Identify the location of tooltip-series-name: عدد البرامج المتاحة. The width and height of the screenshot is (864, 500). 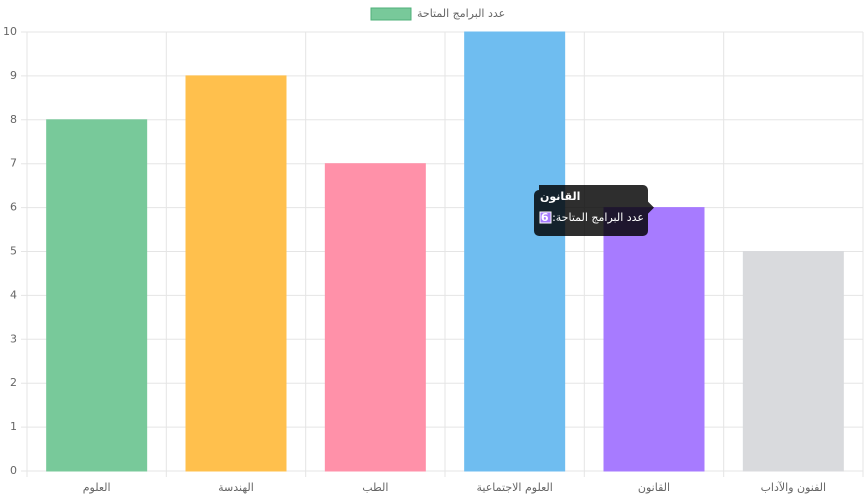
(600, 217).